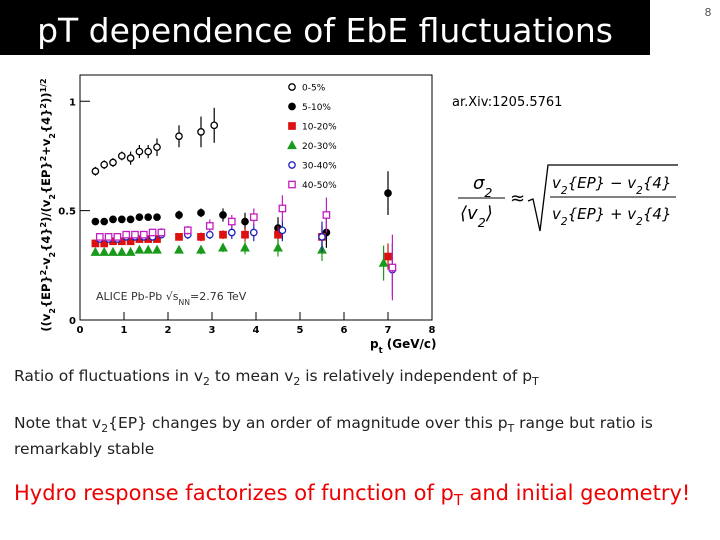  Describe the element at coordinates (557, 214) in the screenshot. I see `text-run: v` at that location.